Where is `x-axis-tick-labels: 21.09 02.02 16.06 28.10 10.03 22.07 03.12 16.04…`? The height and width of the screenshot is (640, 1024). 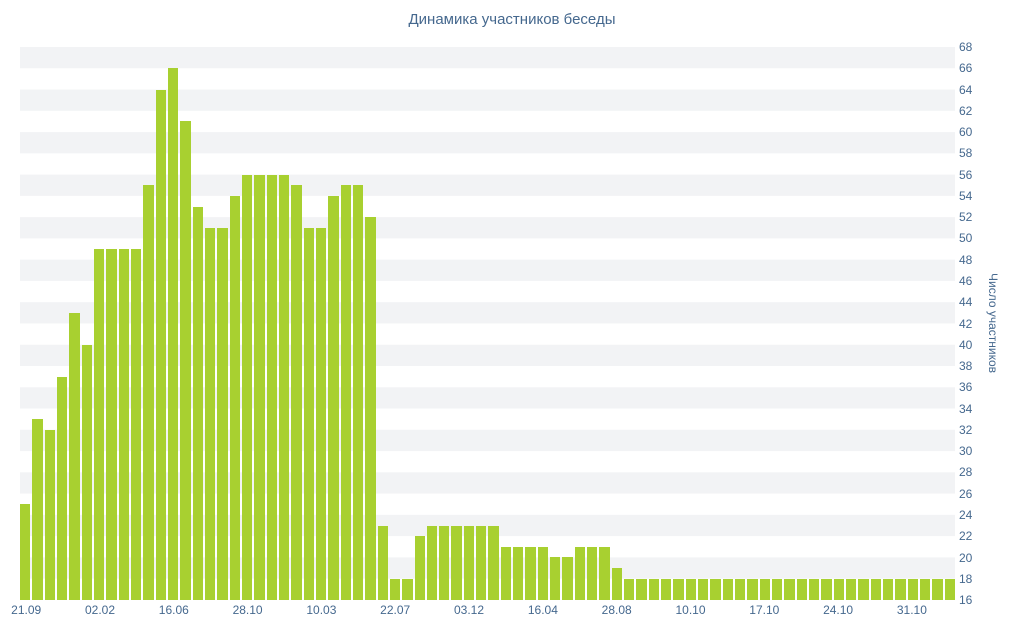
x-axis-tick-labels: 21.09 02.02 16.06 28.10 10.03 22.07 03.12 16.04… is located at coordinates (512, 611).